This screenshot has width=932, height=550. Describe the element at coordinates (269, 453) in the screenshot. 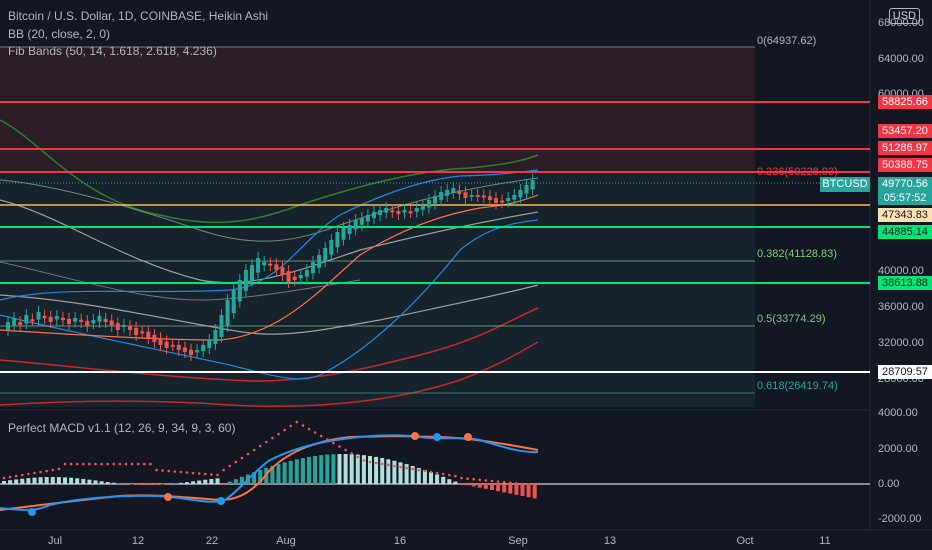

I see `macd-dotted-series` at that location.